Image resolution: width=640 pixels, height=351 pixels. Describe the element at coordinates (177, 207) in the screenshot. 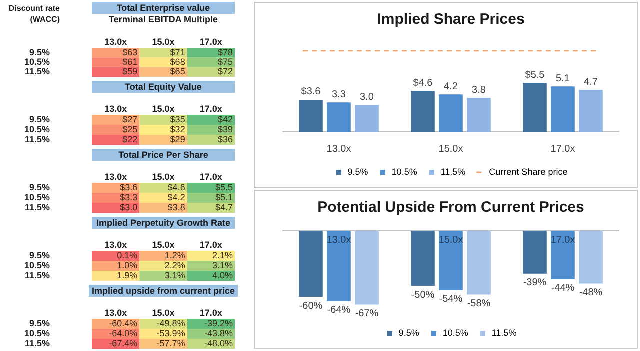

I see `data-label: $3.8` at that location.